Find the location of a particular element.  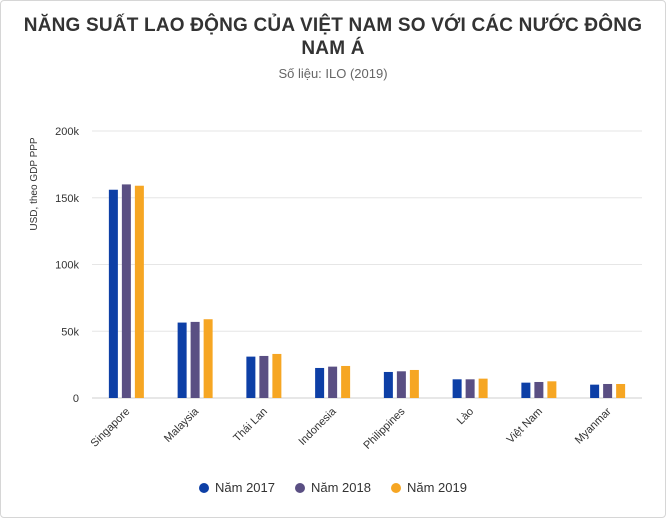

y-tick-label: 0 is located at coordinates (76, 399).